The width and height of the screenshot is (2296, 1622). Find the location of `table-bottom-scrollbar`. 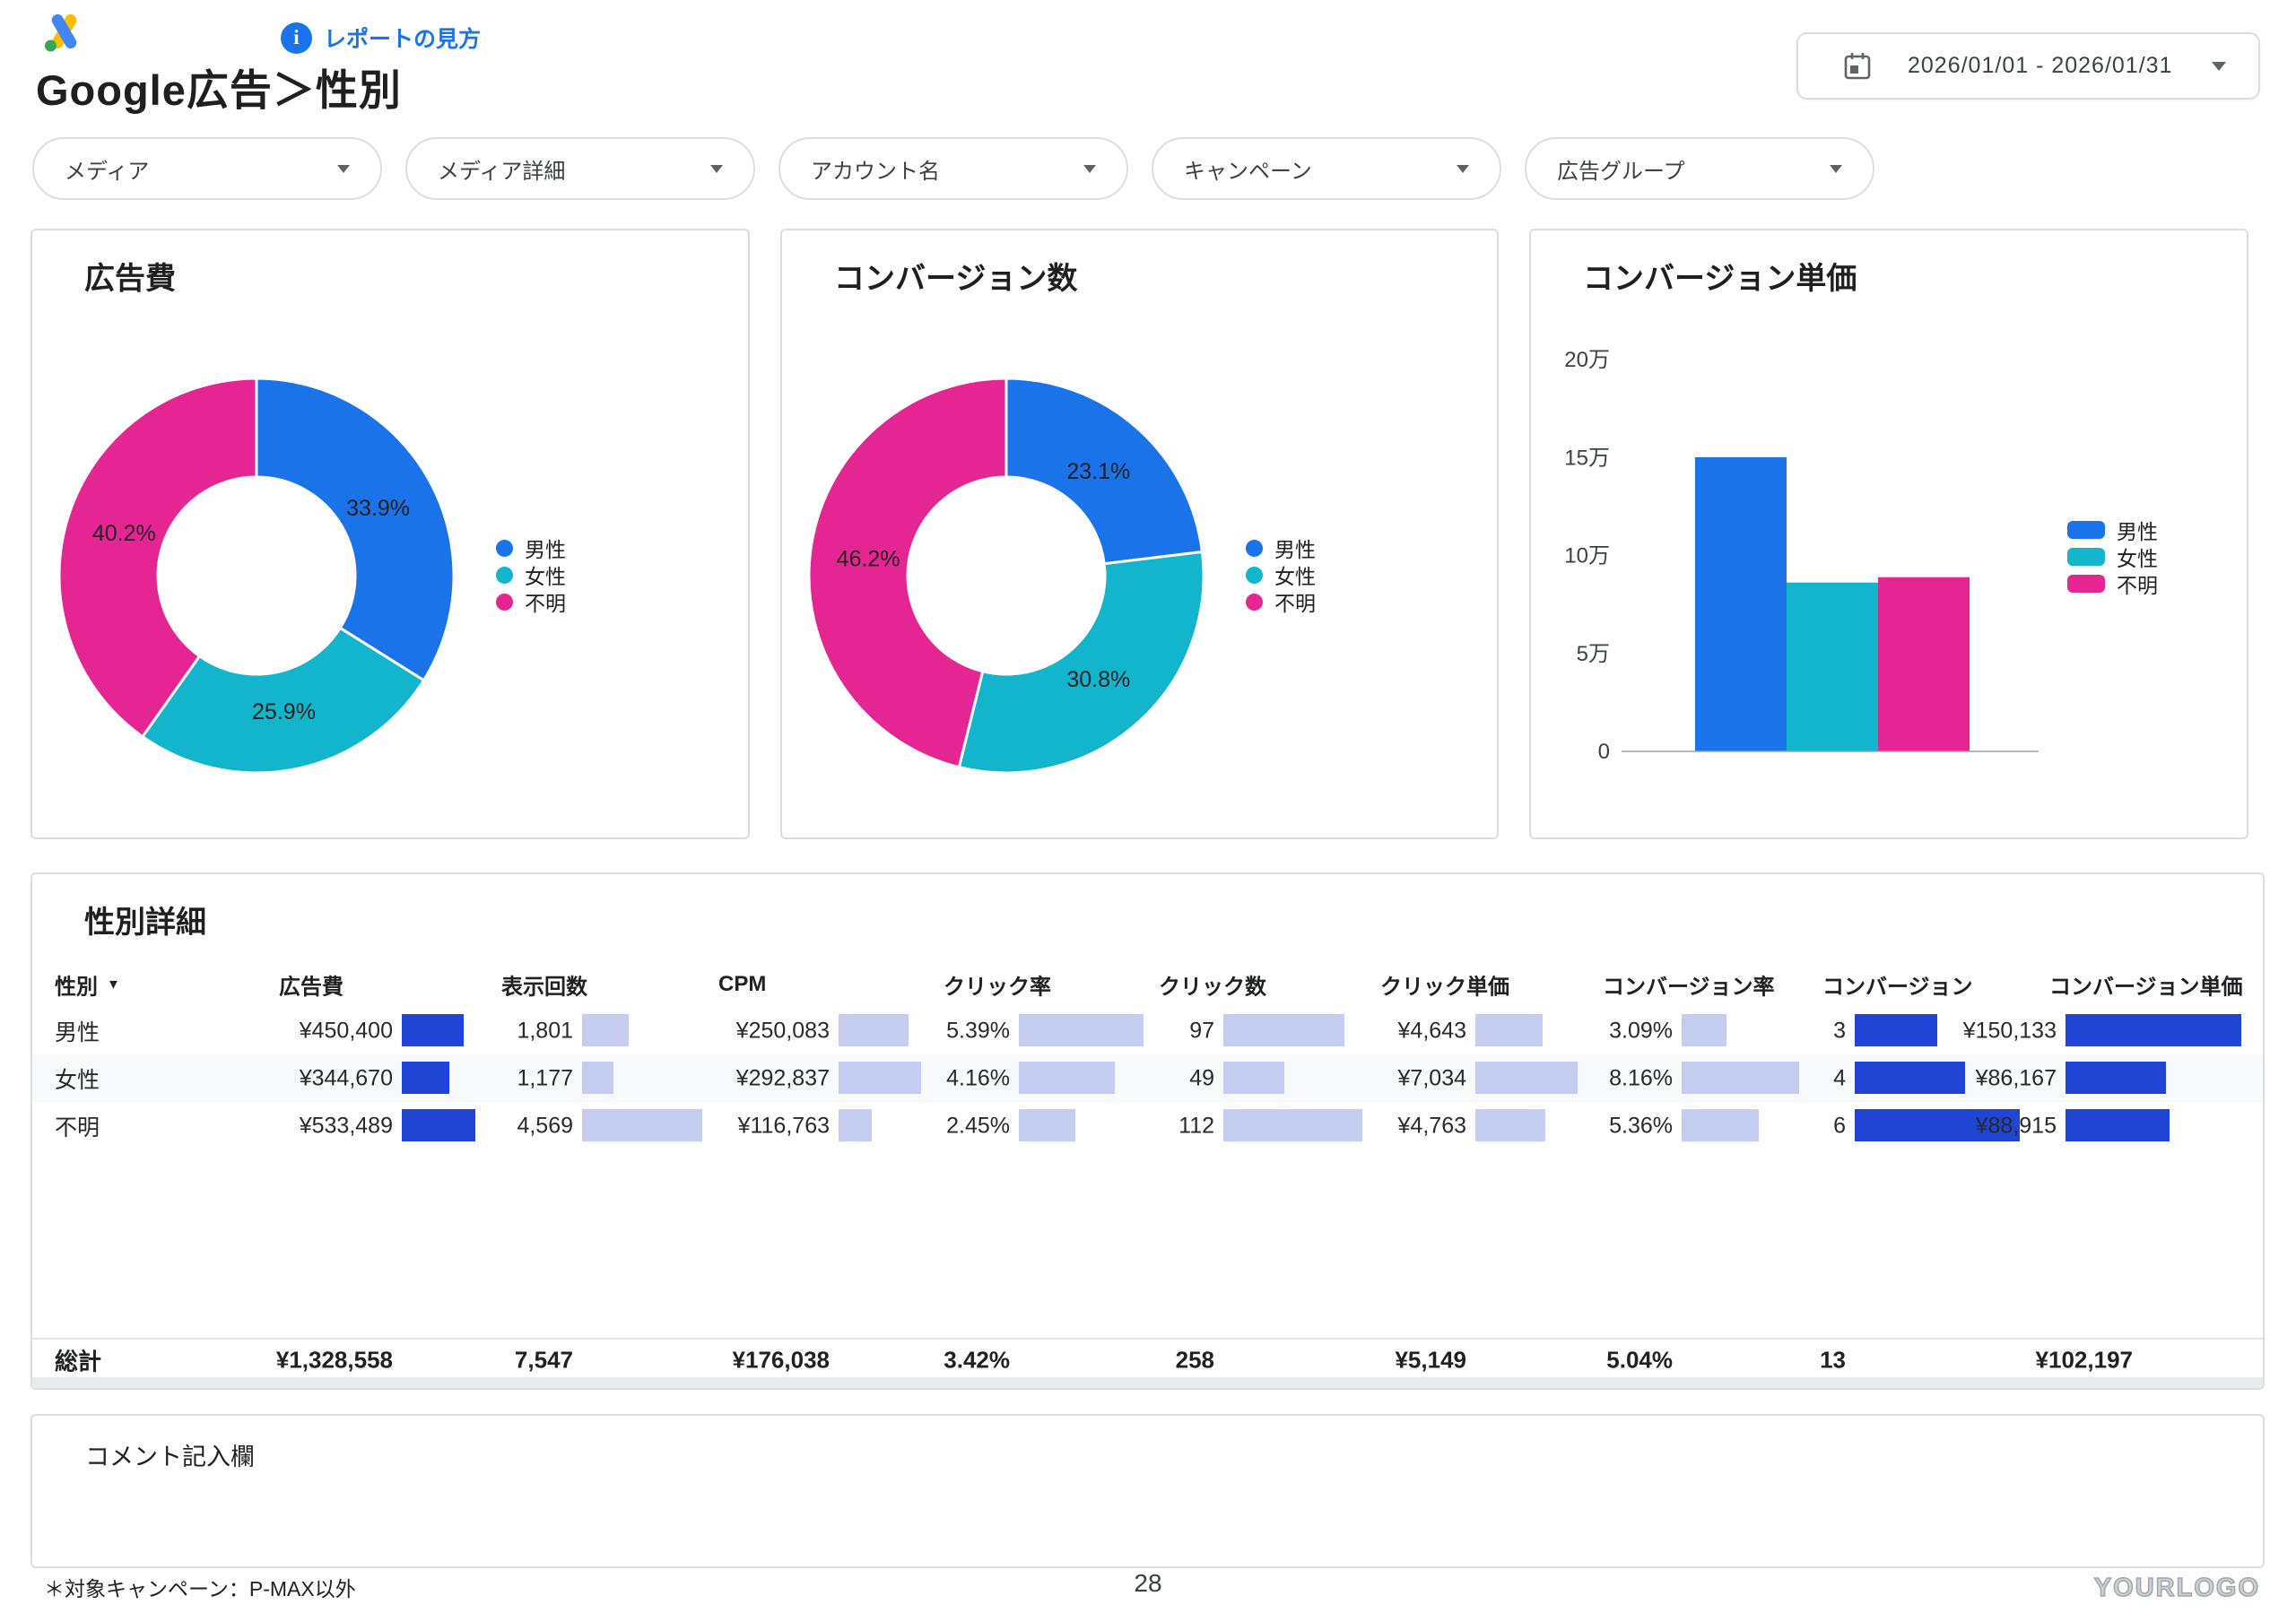

table-bottom-scrollbar is located at coordinates (1147, 1382).